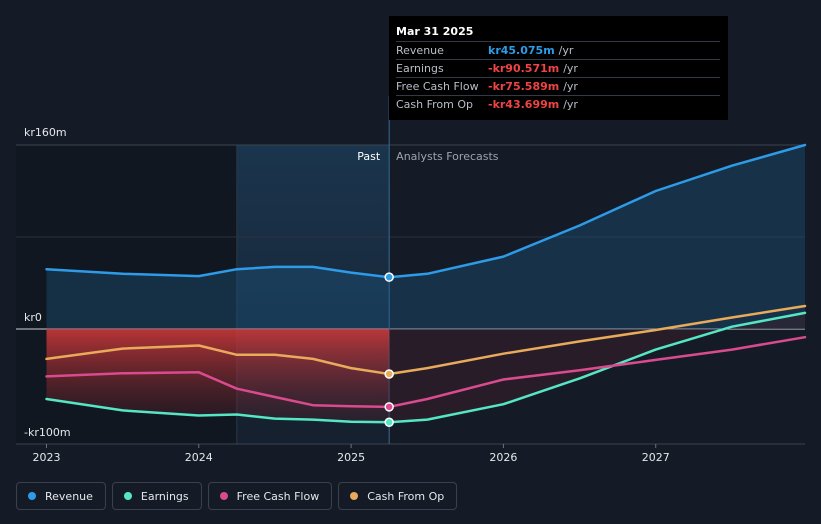 This screenshot has width=821, height=524. Describe the element at coordinates (435, 31) in the screenshot. I see `tooltip-date: Mar 31 2025` at that location.